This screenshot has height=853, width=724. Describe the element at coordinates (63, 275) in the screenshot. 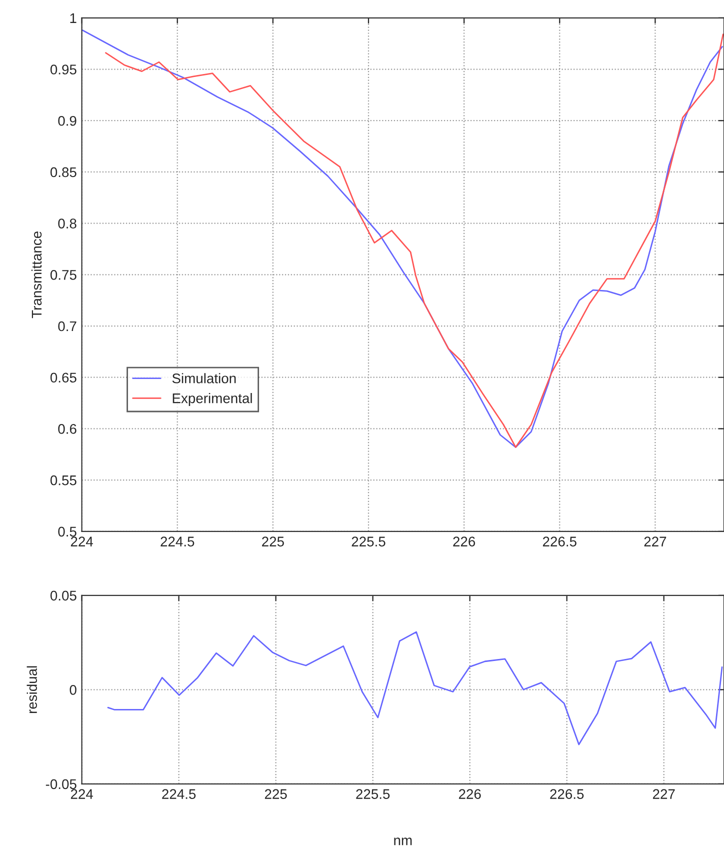

I see `y-tick-label: 0.75` at that location.